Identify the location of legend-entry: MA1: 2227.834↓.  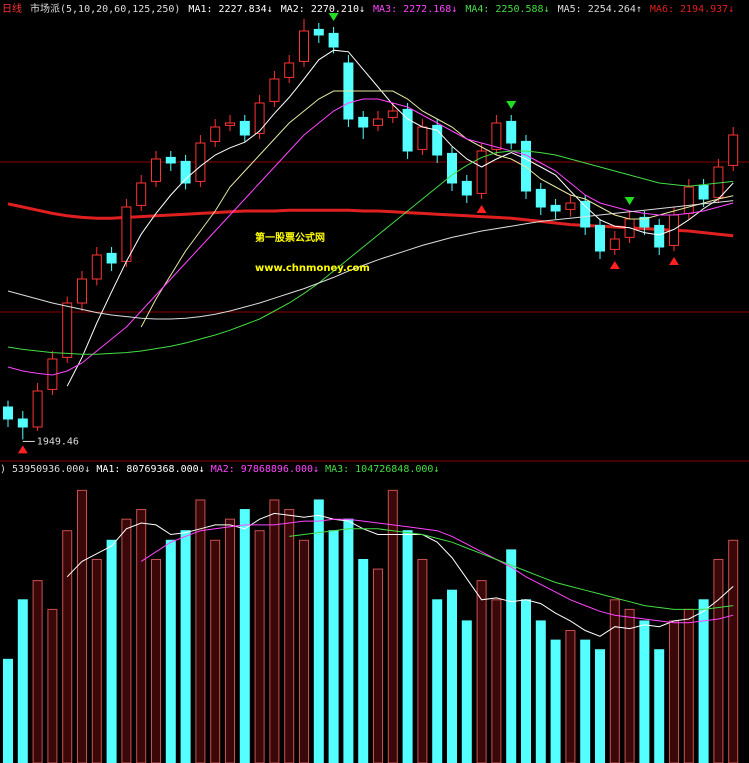
(230, 9).